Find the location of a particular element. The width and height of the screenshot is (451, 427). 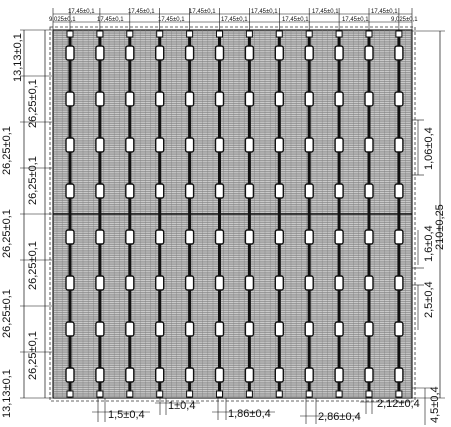

right-dim-label: 1,06±0,4 is located at coordinates (429, 148).